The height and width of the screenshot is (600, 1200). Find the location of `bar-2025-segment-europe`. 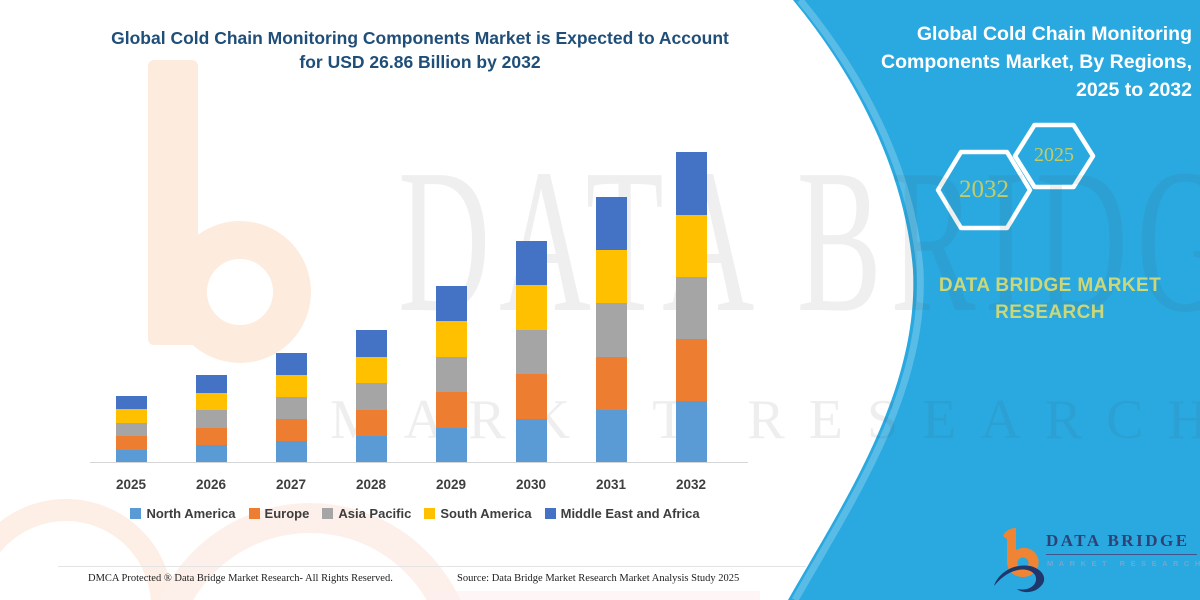

bar-2025-segment-europe is located at coordinates (131, 443).